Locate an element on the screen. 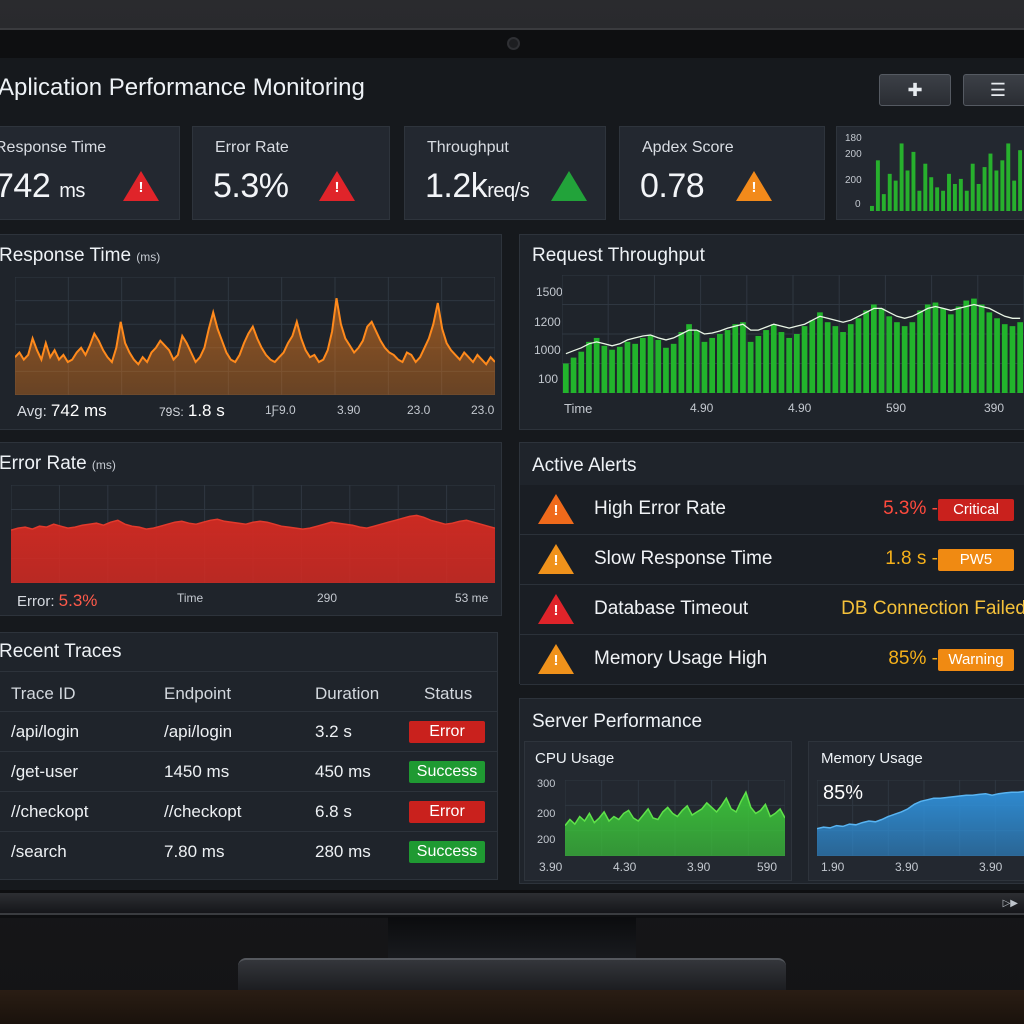  avg-label: Avg: 742 ms is located at coordinates (62, 410).